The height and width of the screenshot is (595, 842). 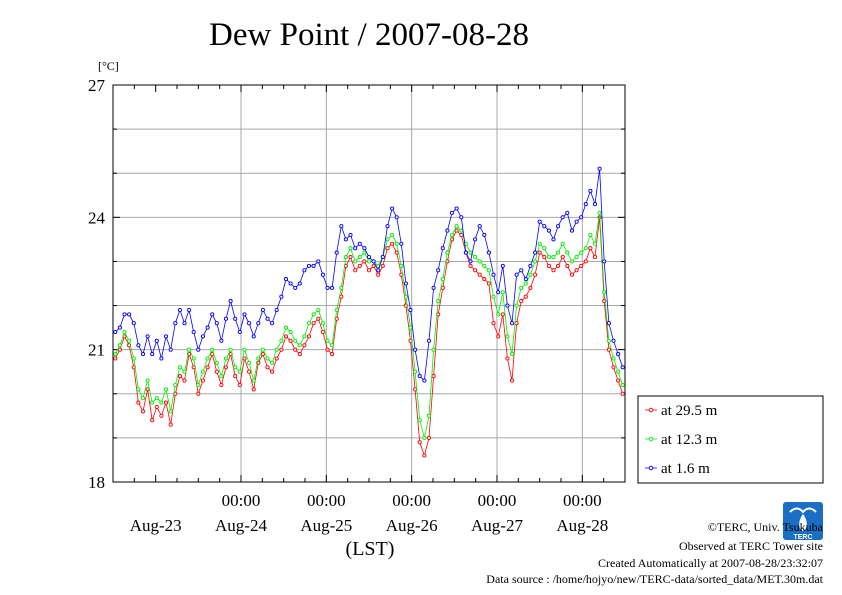 I want to click on y-tick-label: 21, so click(x=96, y=350).